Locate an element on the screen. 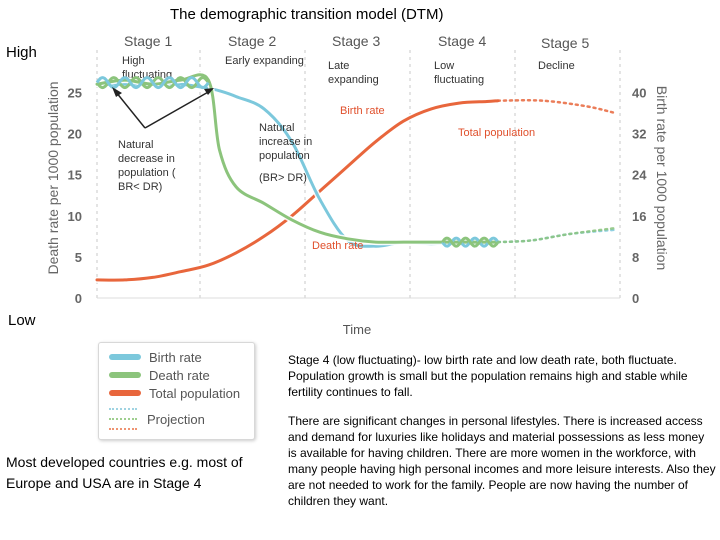  y-tick-label-right: 32 is located at coordinates (639, 134).